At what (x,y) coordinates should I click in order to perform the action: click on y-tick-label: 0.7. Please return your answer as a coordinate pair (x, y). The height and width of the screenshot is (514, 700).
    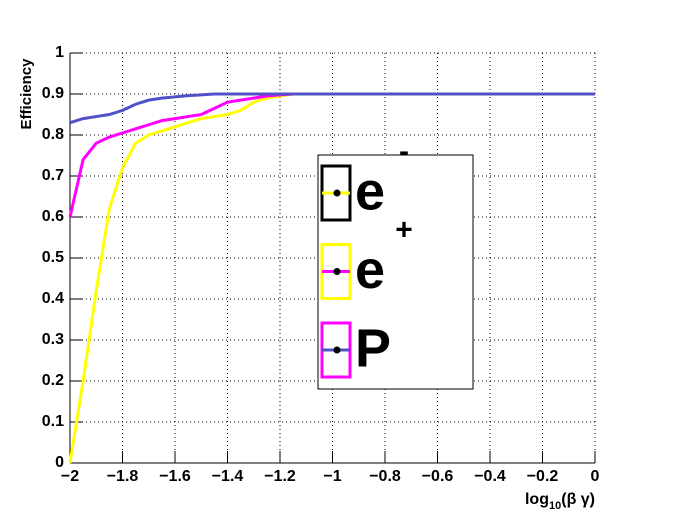
    Looking at the image, I should click on (53, 175).